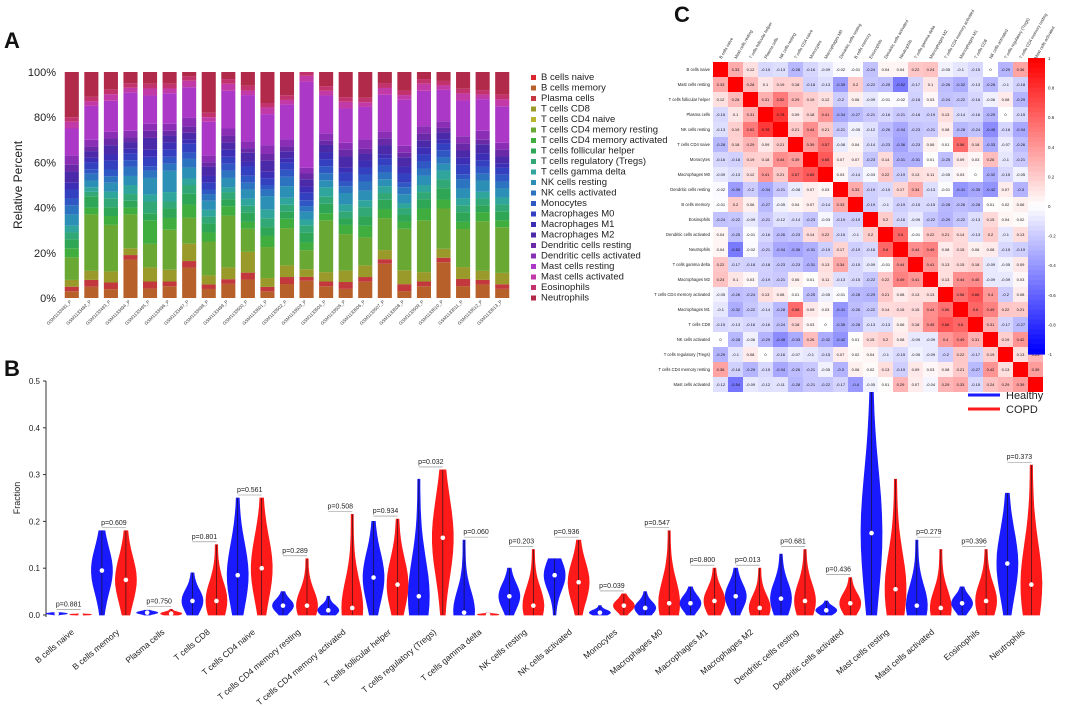 This screenshot has width=1065, height=707. Describe the element at coordinates (1021, 114) in the screenshot. I see `heatmap-value: -0.15` at that location.